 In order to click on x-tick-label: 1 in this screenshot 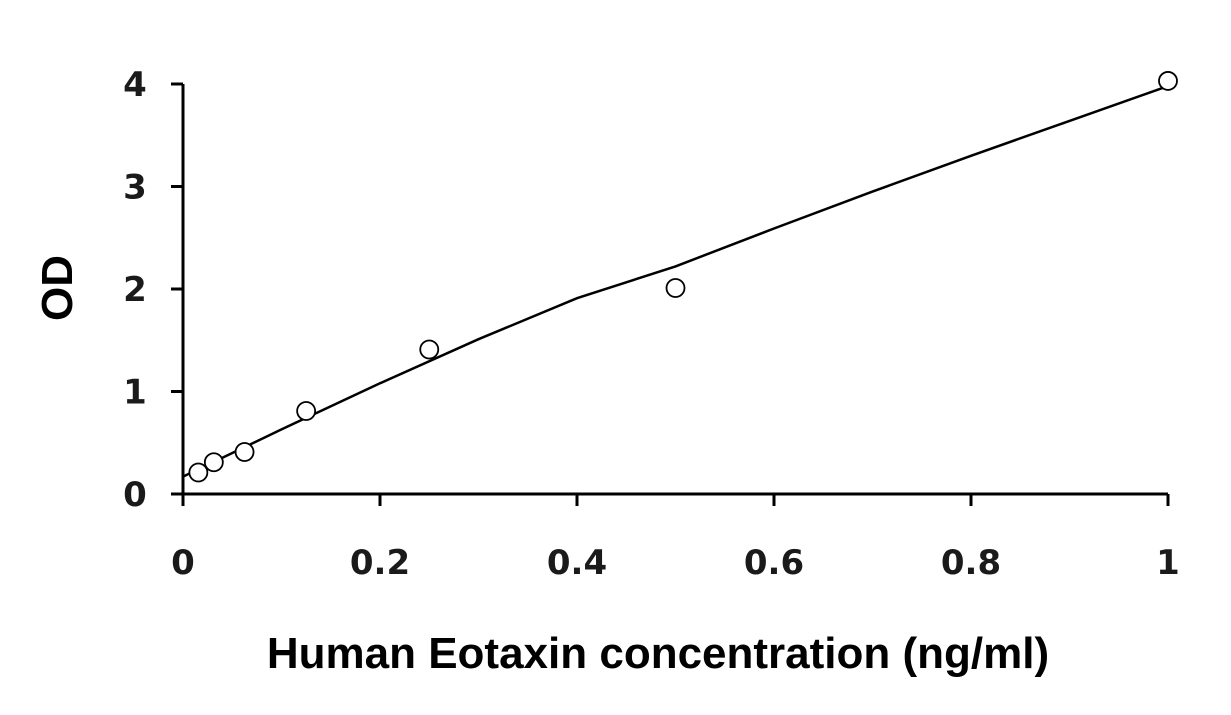, I will do `click(1168, 563)`.